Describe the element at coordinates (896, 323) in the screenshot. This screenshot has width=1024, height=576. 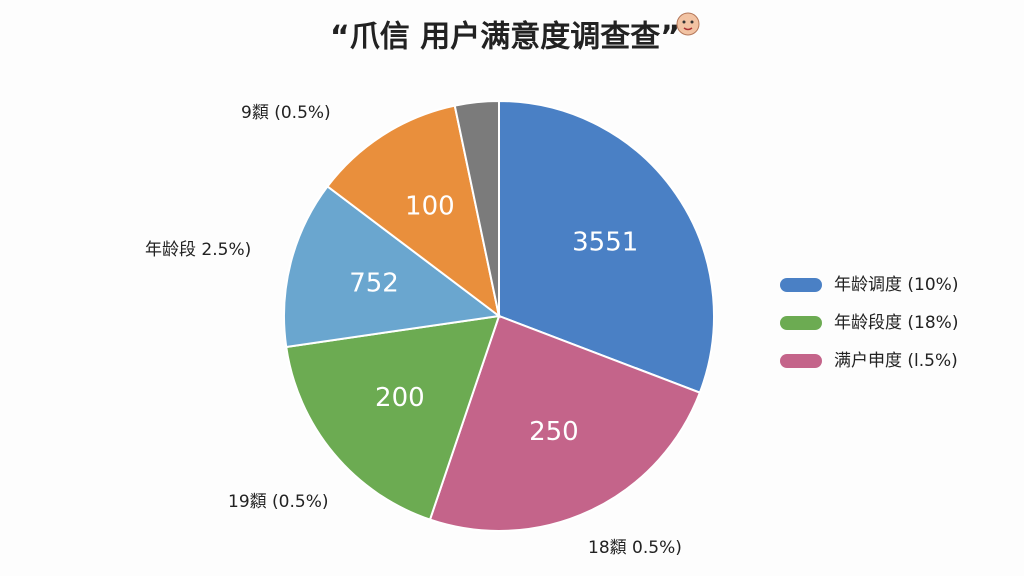
I see `legend-label: 年龄段度 (18%)` at that location.